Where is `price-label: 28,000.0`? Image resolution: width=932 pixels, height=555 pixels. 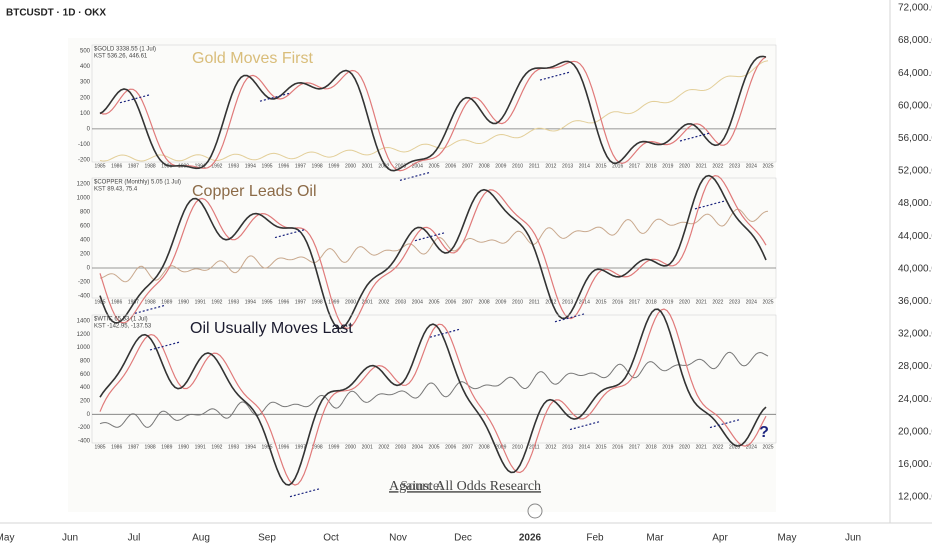 price-label: 28,000.0 is located at coordinates (915, 366).